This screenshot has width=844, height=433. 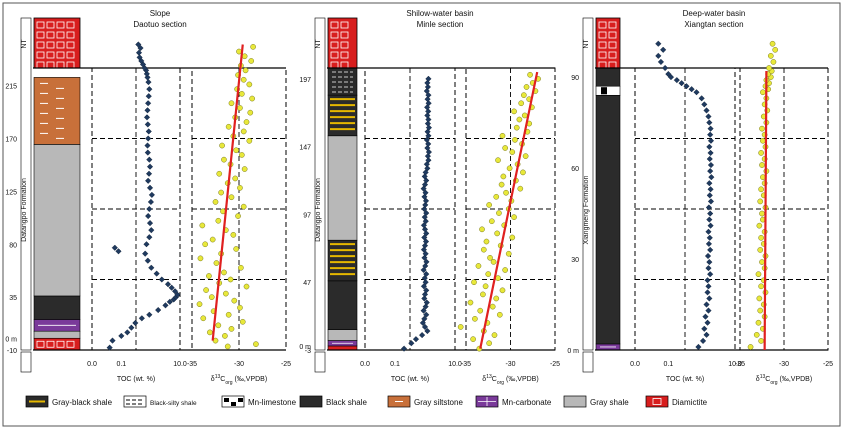 I want to click on depth-tick-label: 197, so click(x=305, y=80).